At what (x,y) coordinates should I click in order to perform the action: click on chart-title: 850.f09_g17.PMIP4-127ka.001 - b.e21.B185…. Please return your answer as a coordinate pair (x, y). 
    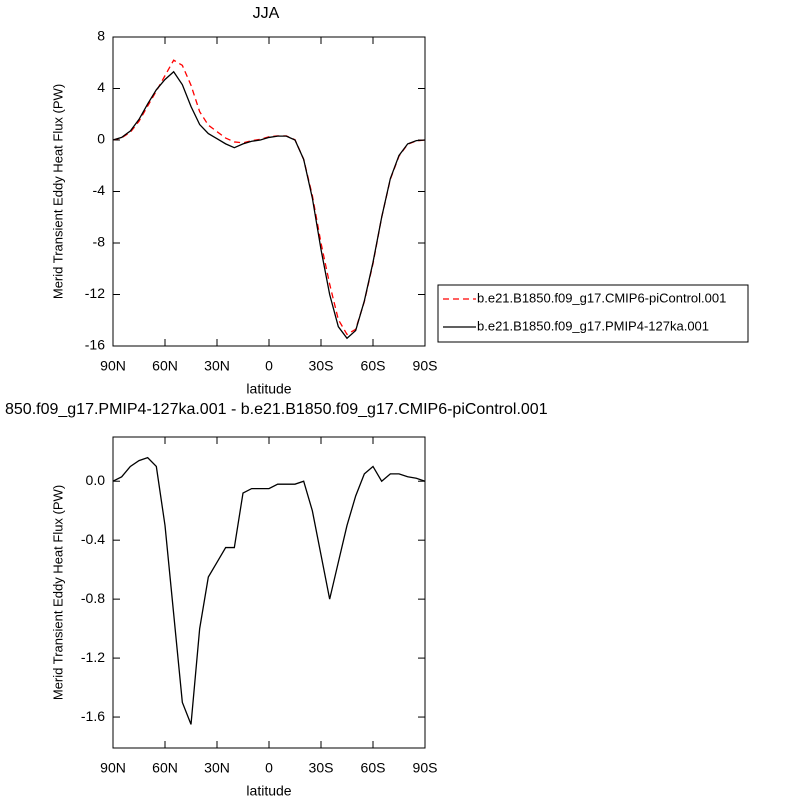
    Looking at the image, I should click on (276, 409).